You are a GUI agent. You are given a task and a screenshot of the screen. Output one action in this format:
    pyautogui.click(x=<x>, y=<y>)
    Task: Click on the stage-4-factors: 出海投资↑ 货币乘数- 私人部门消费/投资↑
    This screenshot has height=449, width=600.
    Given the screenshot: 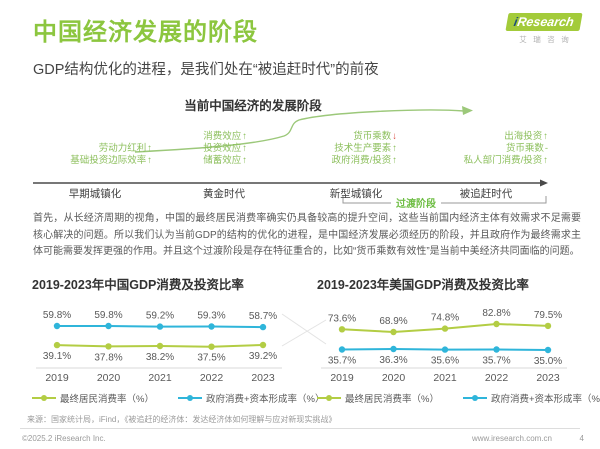 What is the action you would take?
    pyautogui.click(x=506, y=149)
    